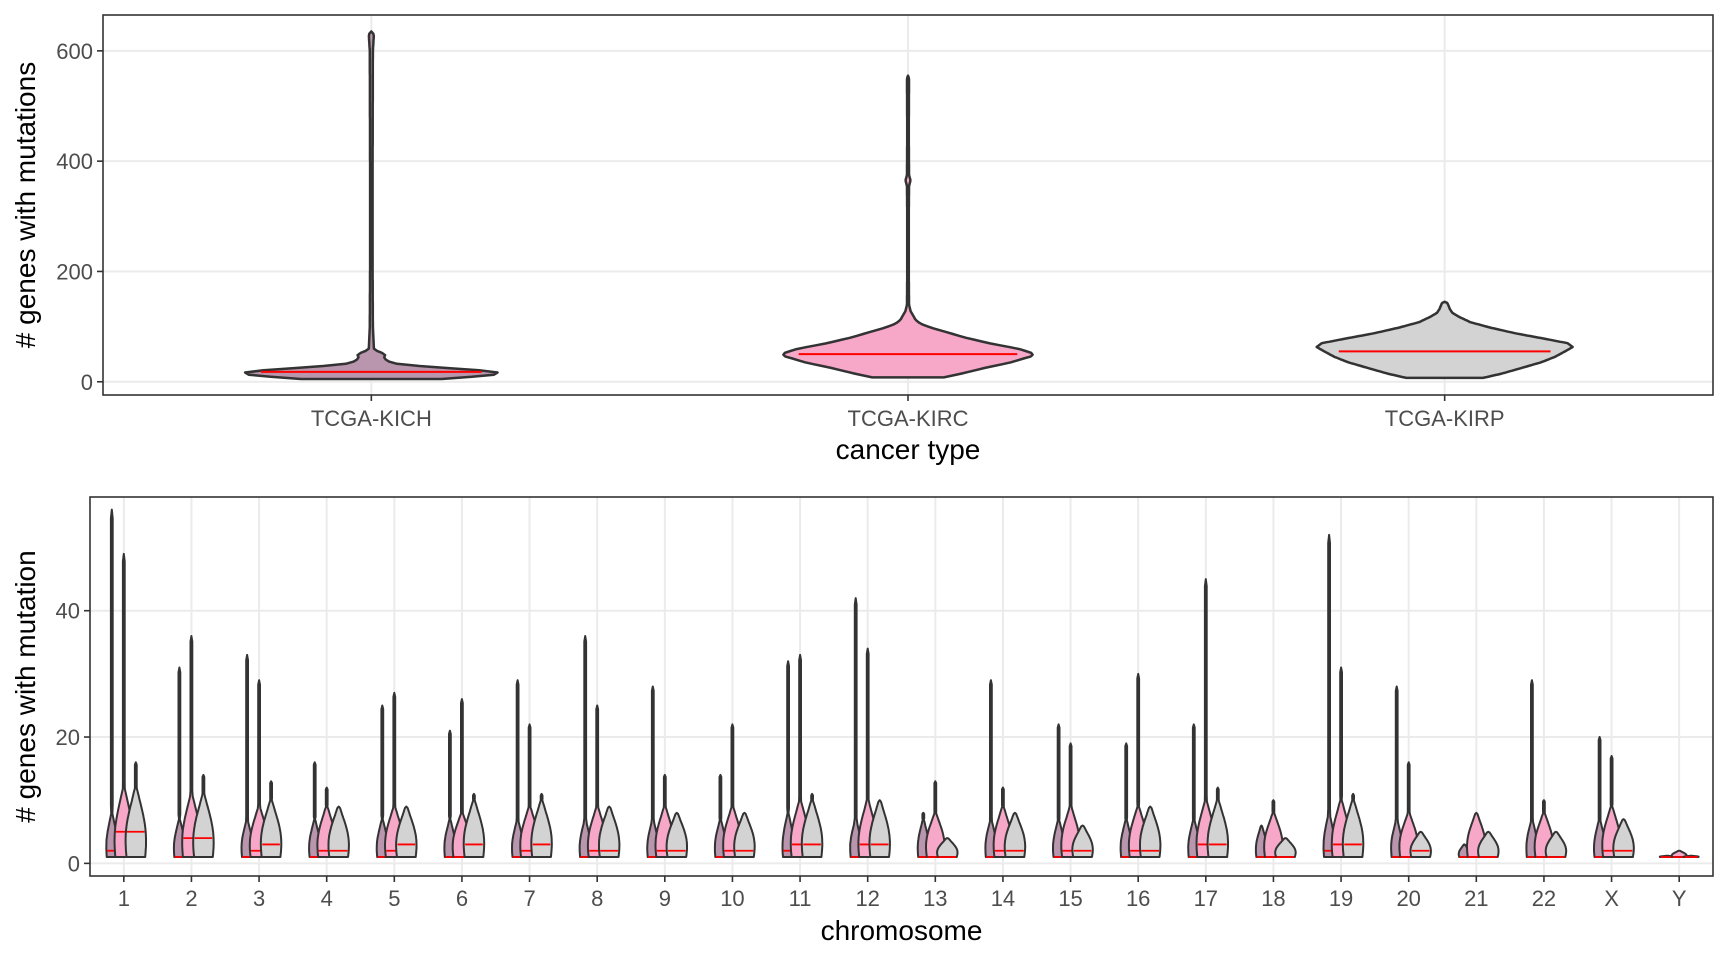 This screenshot has width=1728, height=965. What do you see at coordinates (25, 686) in the screenshot?
I see `y-axis-title: # genes with mutation` at bounding box center [25, 686].